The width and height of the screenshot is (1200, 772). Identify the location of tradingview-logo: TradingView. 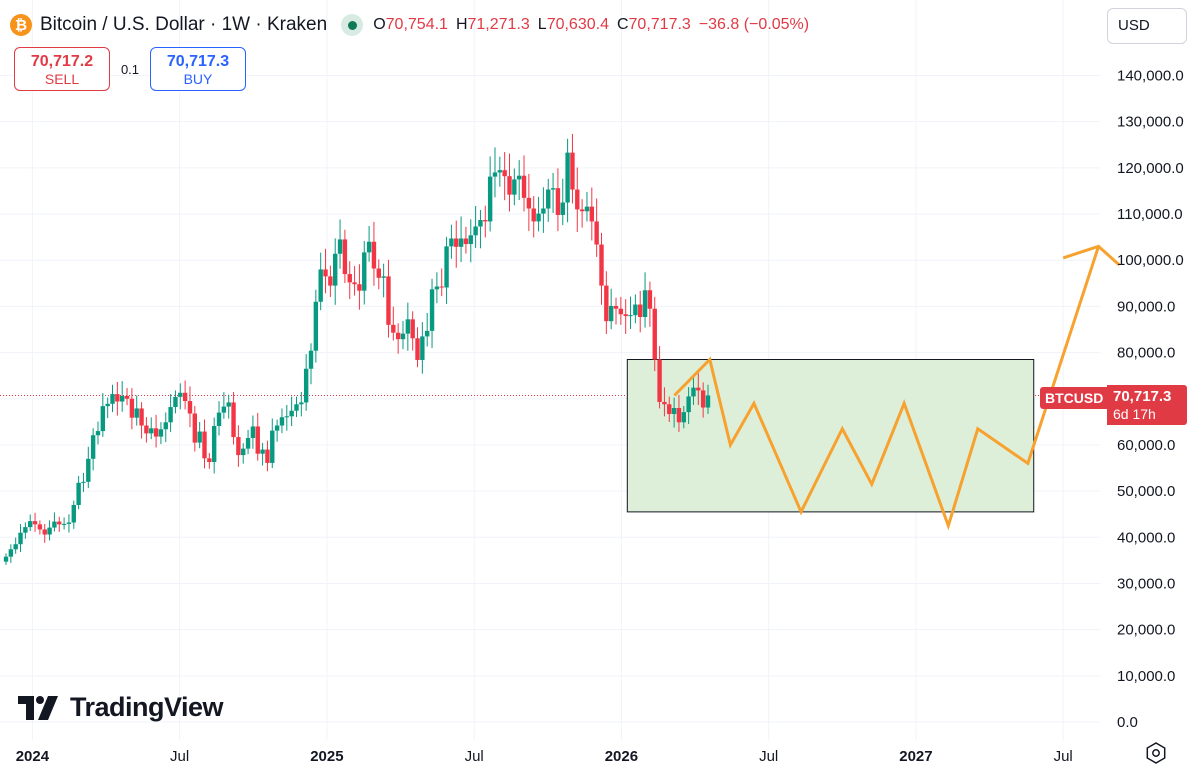
(121, 707).